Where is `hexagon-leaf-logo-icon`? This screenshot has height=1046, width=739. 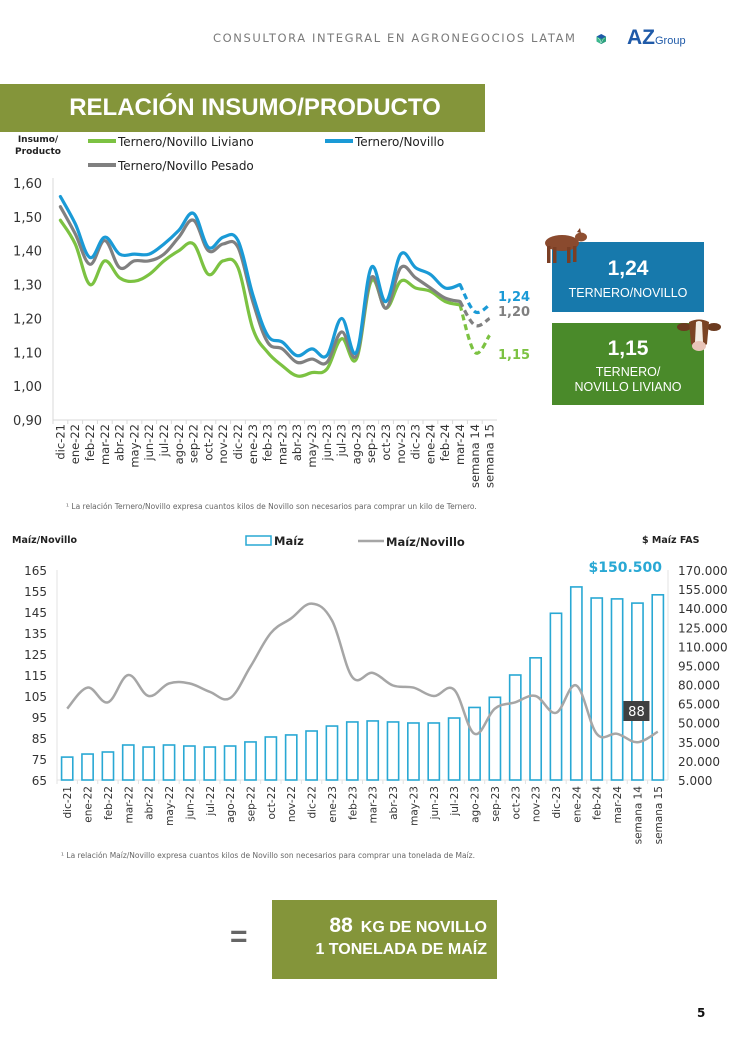
hexagon-leaf-logo-icon is located at coordinates (601, 39).